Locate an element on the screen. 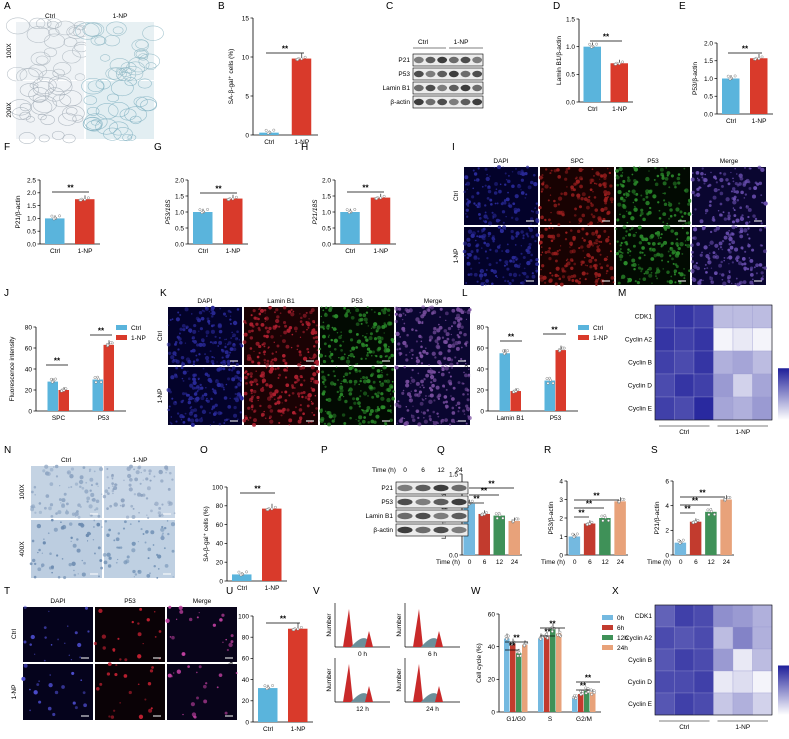 This screenshot has height=739, width=789. y-tick-label: 1.5 is located at coordinates (570, 19).